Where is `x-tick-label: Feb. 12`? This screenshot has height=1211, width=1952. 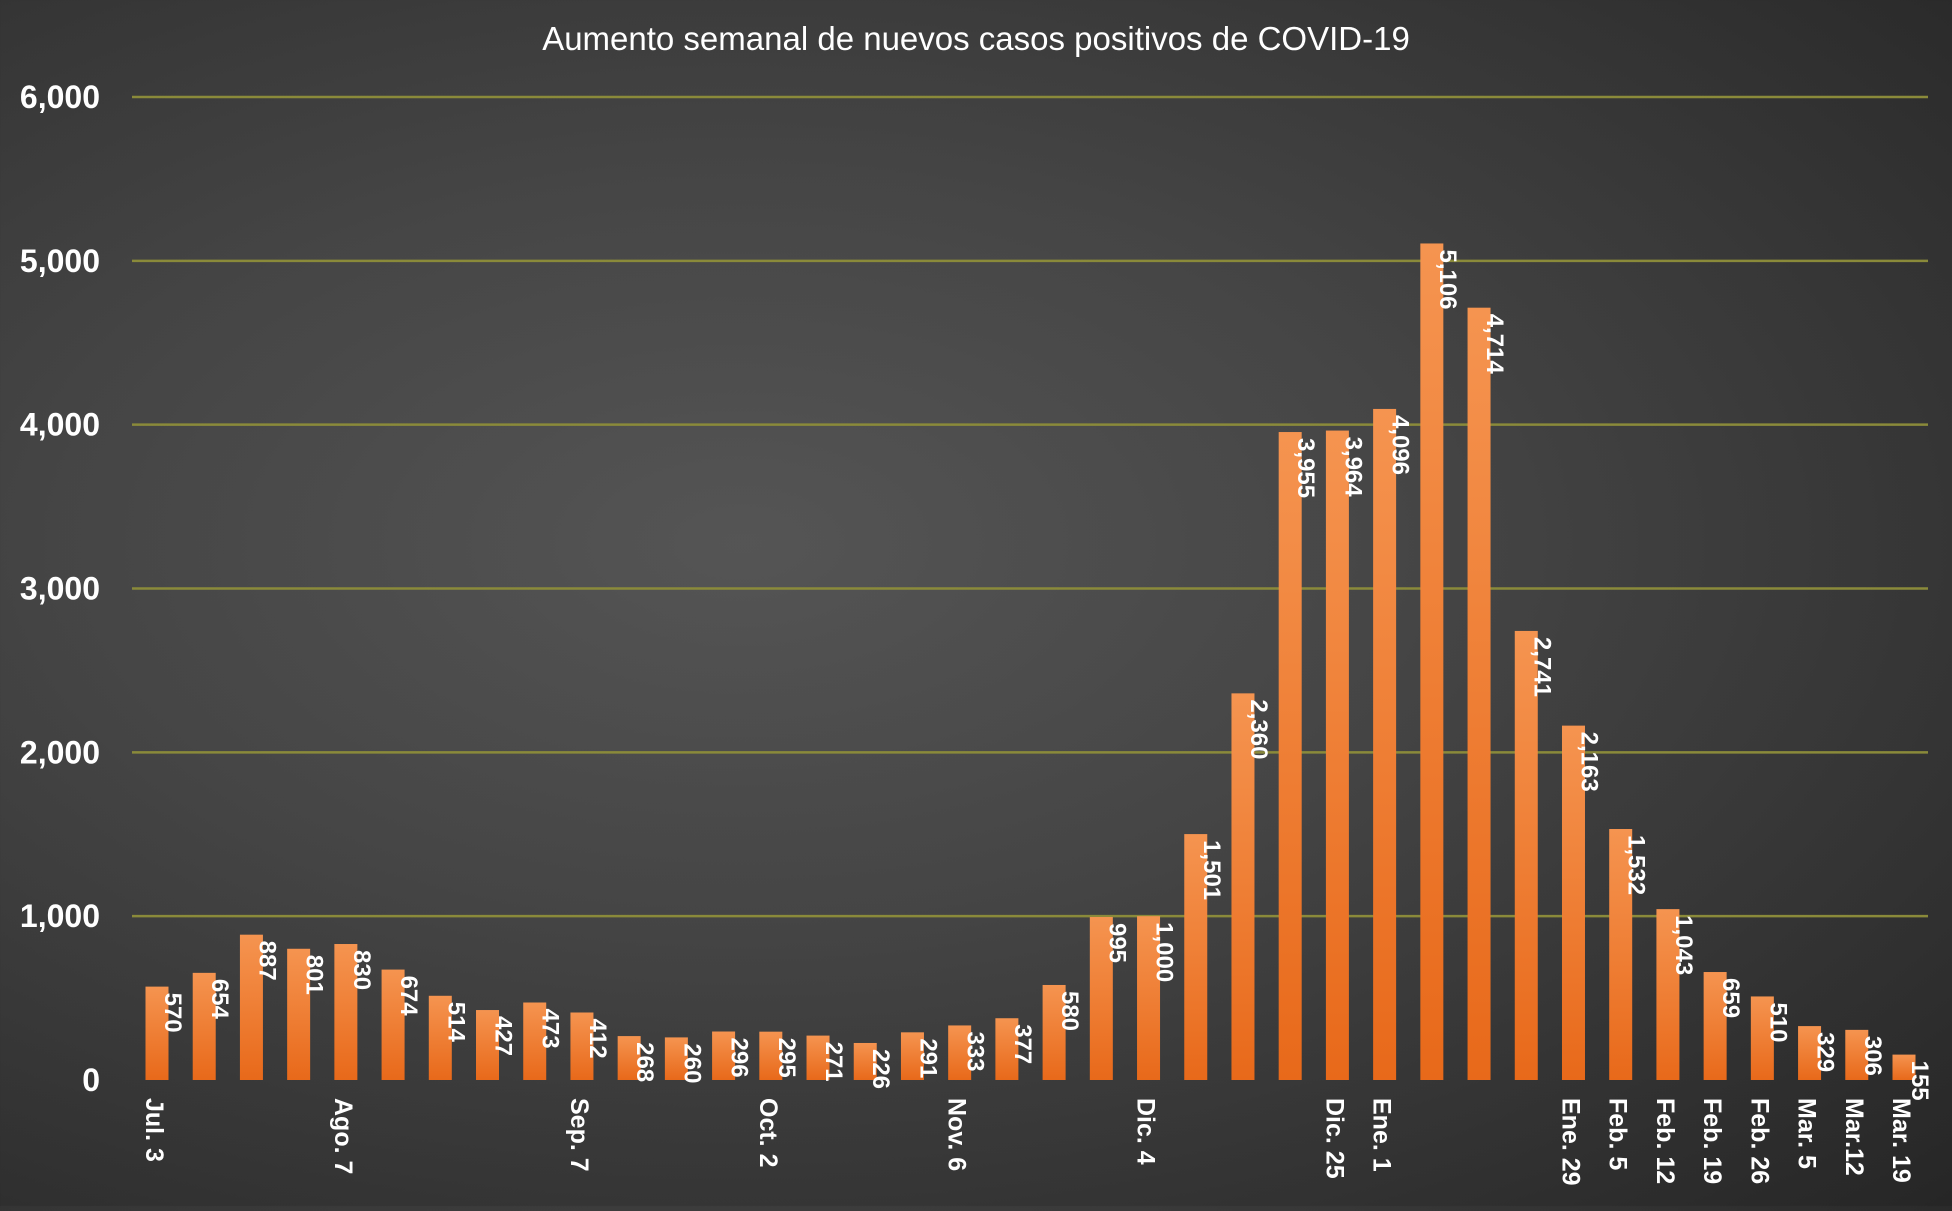 x-tick-label: Feb. 12 is located at coordinates (1665, 1141).